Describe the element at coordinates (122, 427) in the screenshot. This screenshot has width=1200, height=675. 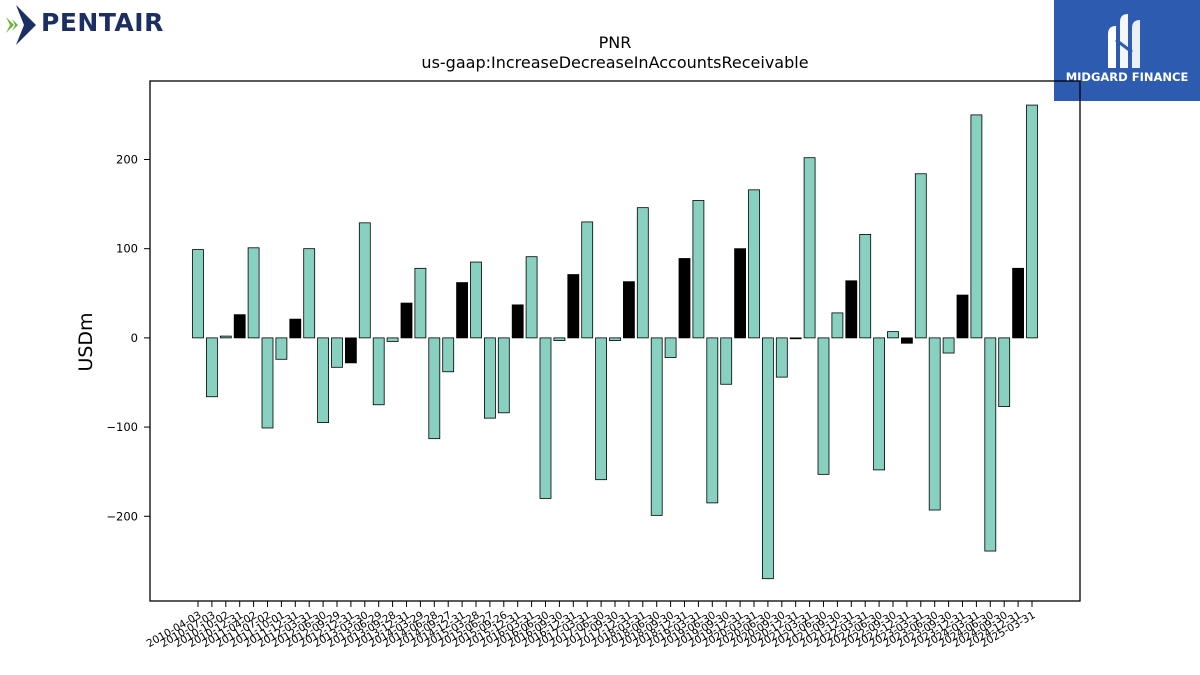
I see `y-tick-label: −100` at that location.